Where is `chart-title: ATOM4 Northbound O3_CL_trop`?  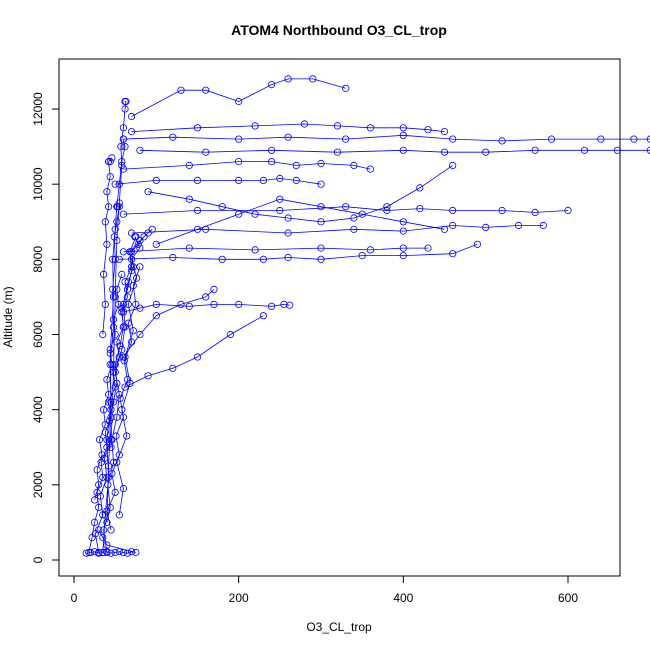 chart-title: ATOM4 Northbound O3_CL_trop is located at coordinates (339, 30).